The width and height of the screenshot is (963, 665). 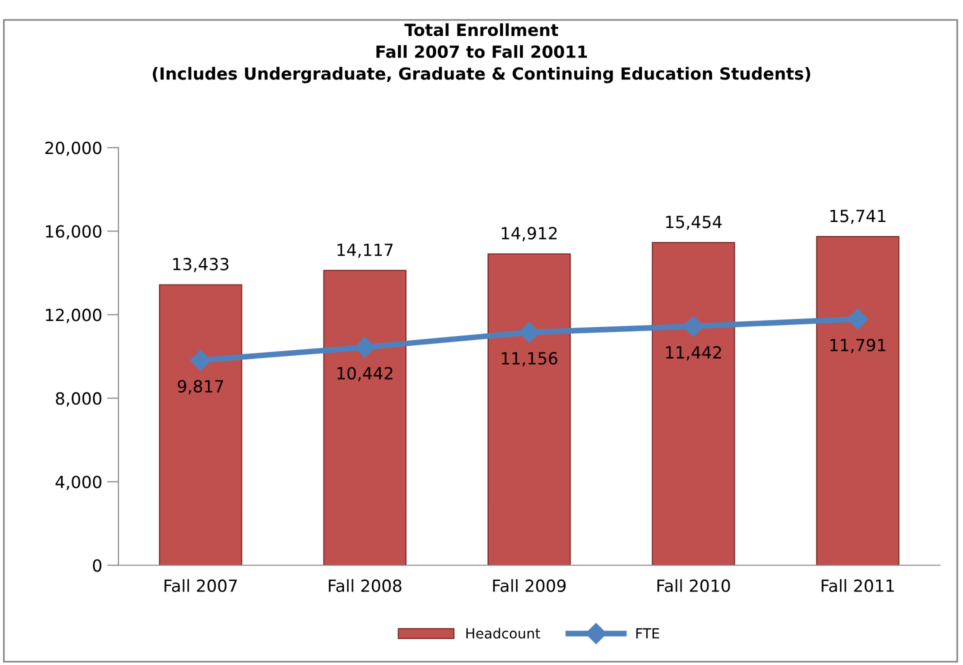 What do you see at coordinates (648, 633) in the screenshot?
I see `legend-label: FTE` at bounding box center [648, 633].